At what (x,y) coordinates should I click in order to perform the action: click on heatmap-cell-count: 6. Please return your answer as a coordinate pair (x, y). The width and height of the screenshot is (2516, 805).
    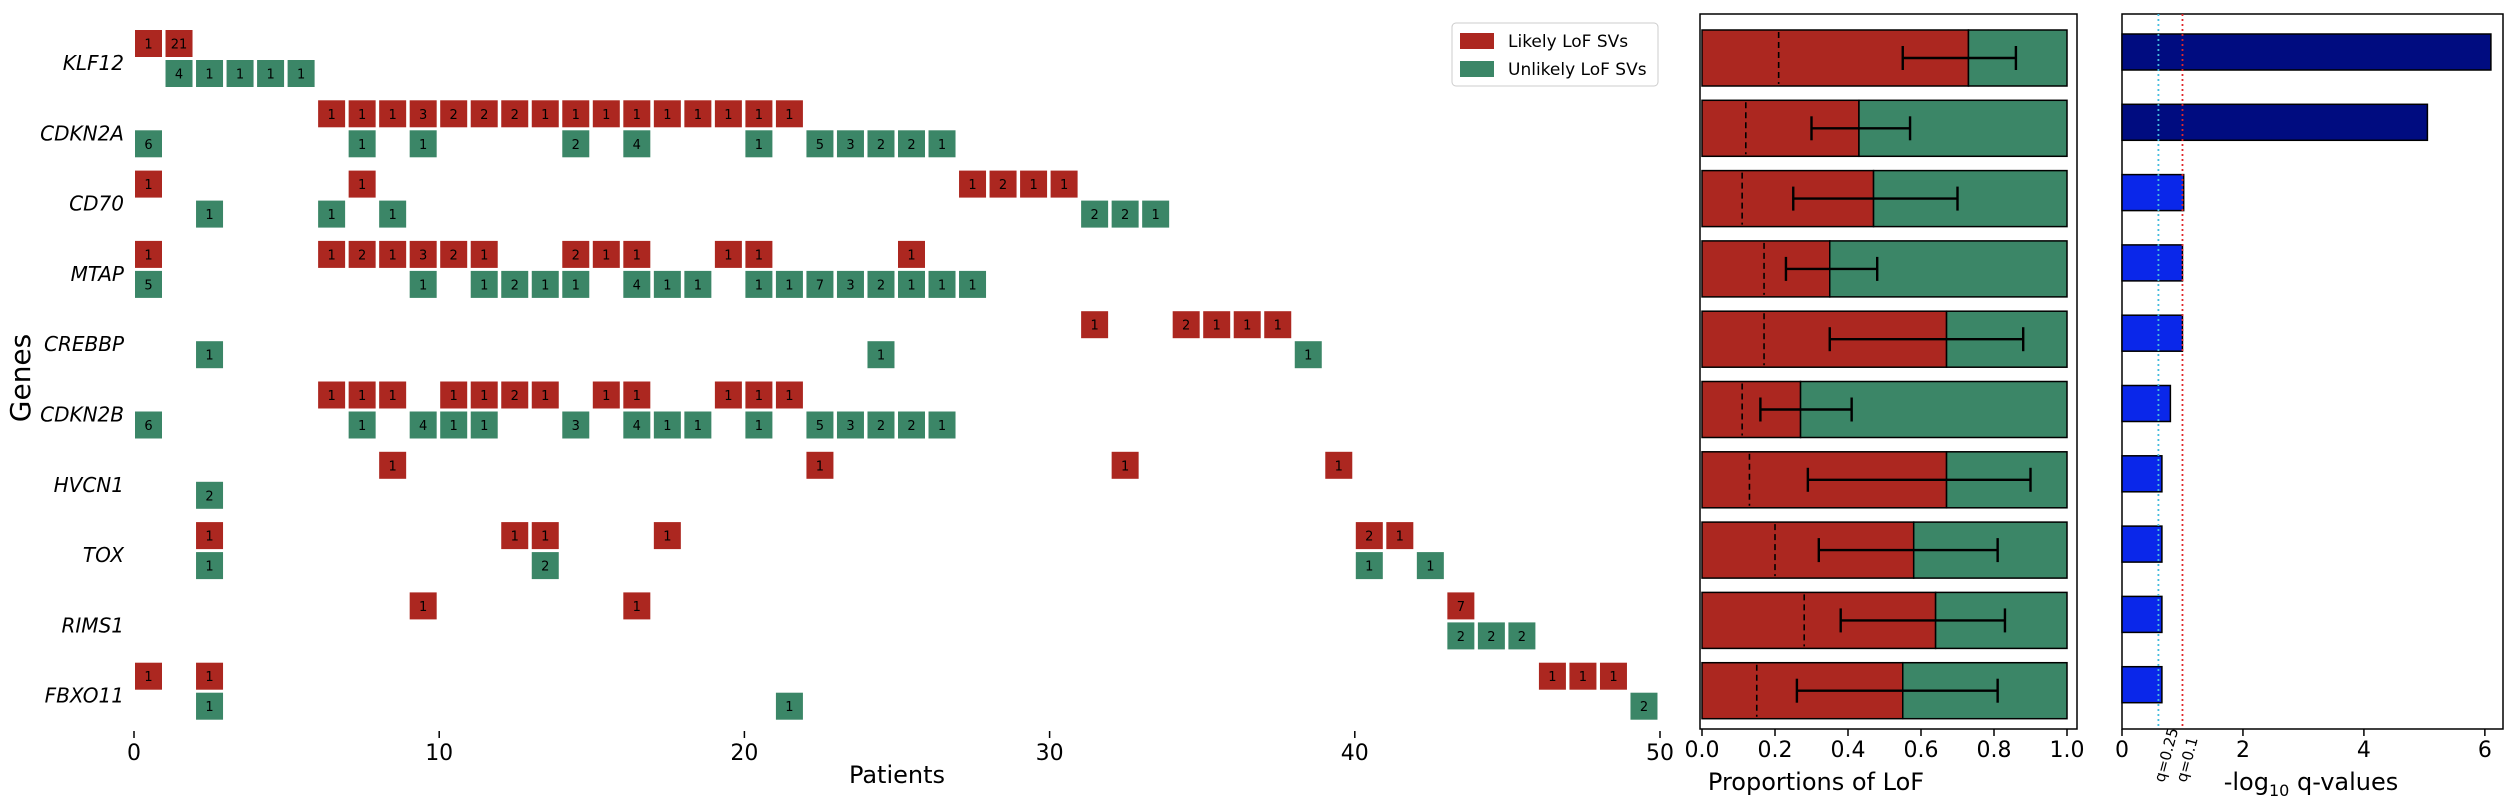
    Looking at the image, I should click on (148, 145).